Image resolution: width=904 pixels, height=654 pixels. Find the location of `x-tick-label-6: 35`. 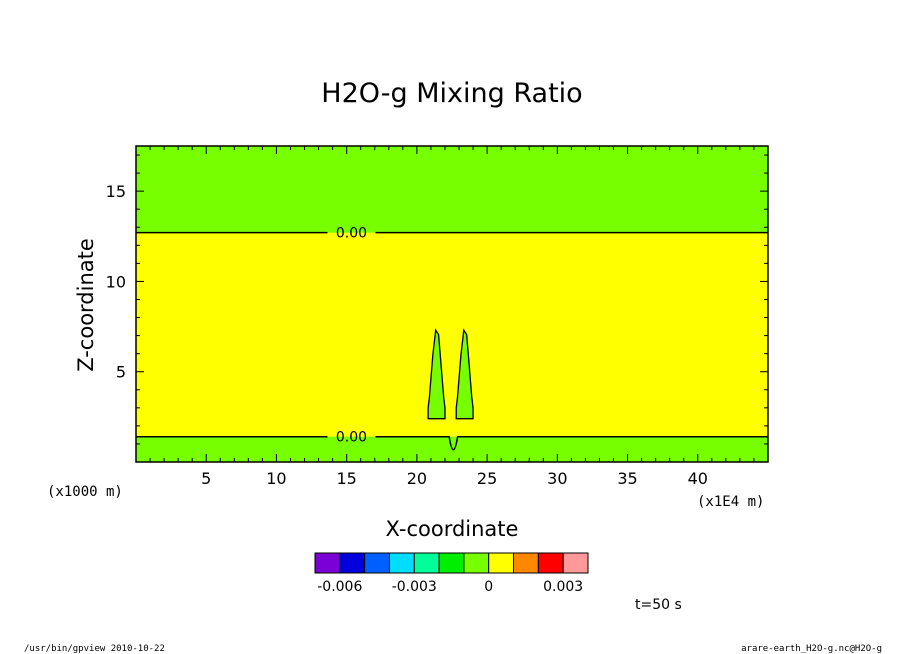

x-tick-label-6: 35 is located at coordinates (627, 478).